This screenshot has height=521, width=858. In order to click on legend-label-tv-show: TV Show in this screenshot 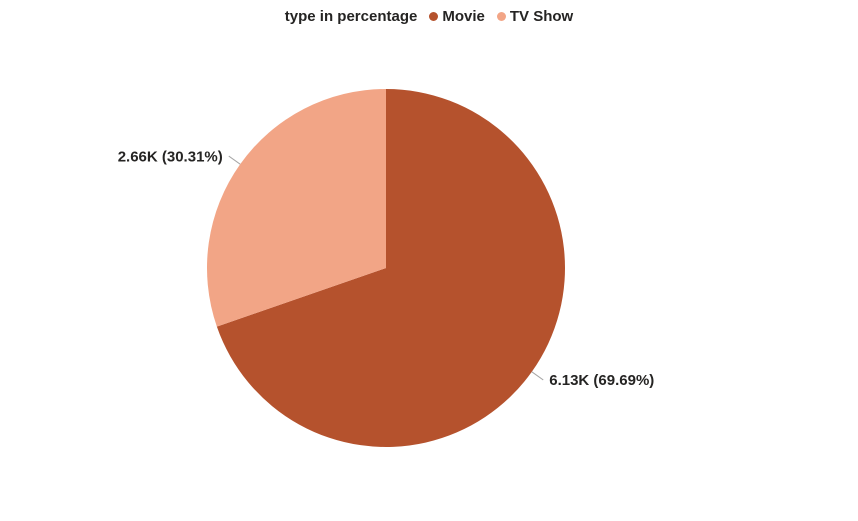, I will do `click(541, 16)`.